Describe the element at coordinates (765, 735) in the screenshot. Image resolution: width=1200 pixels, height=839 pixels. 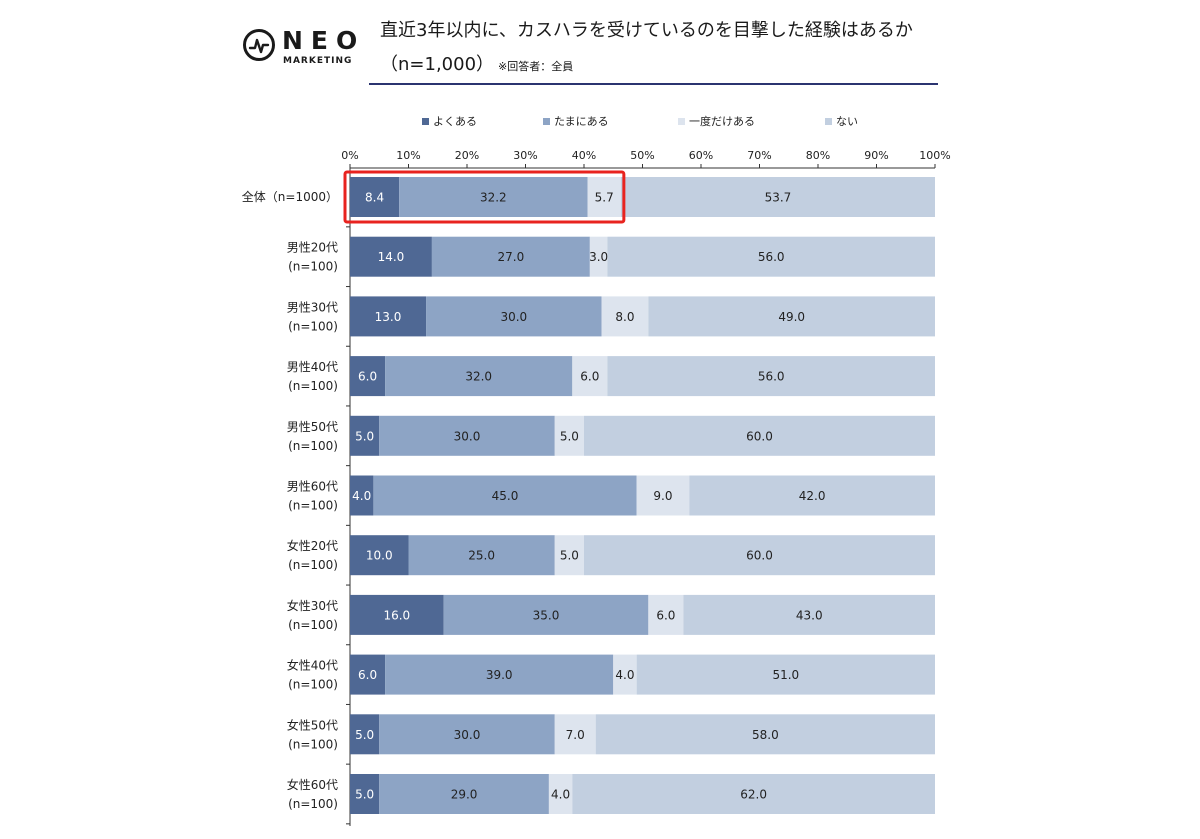
I see `data-label: 58.0` at that location.